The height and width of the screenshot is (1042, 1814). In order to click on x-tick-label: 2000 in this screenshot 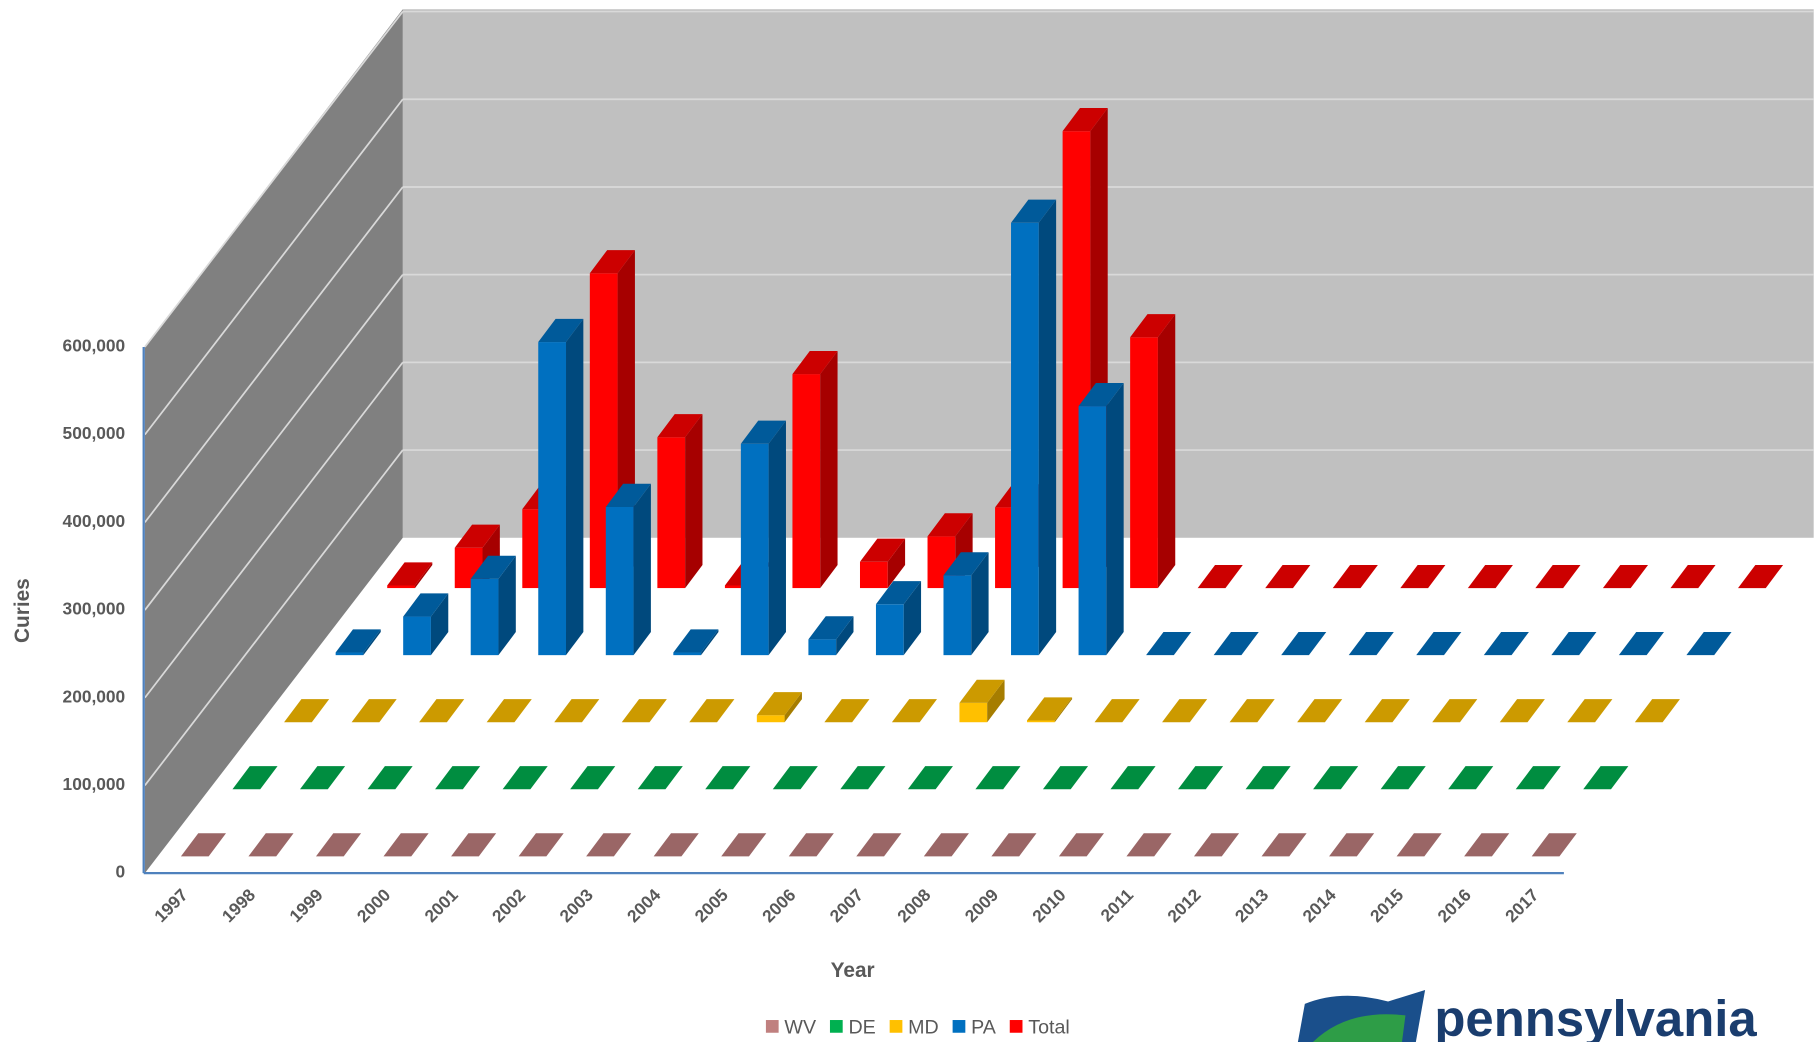, I will do `click(373, 905)`.